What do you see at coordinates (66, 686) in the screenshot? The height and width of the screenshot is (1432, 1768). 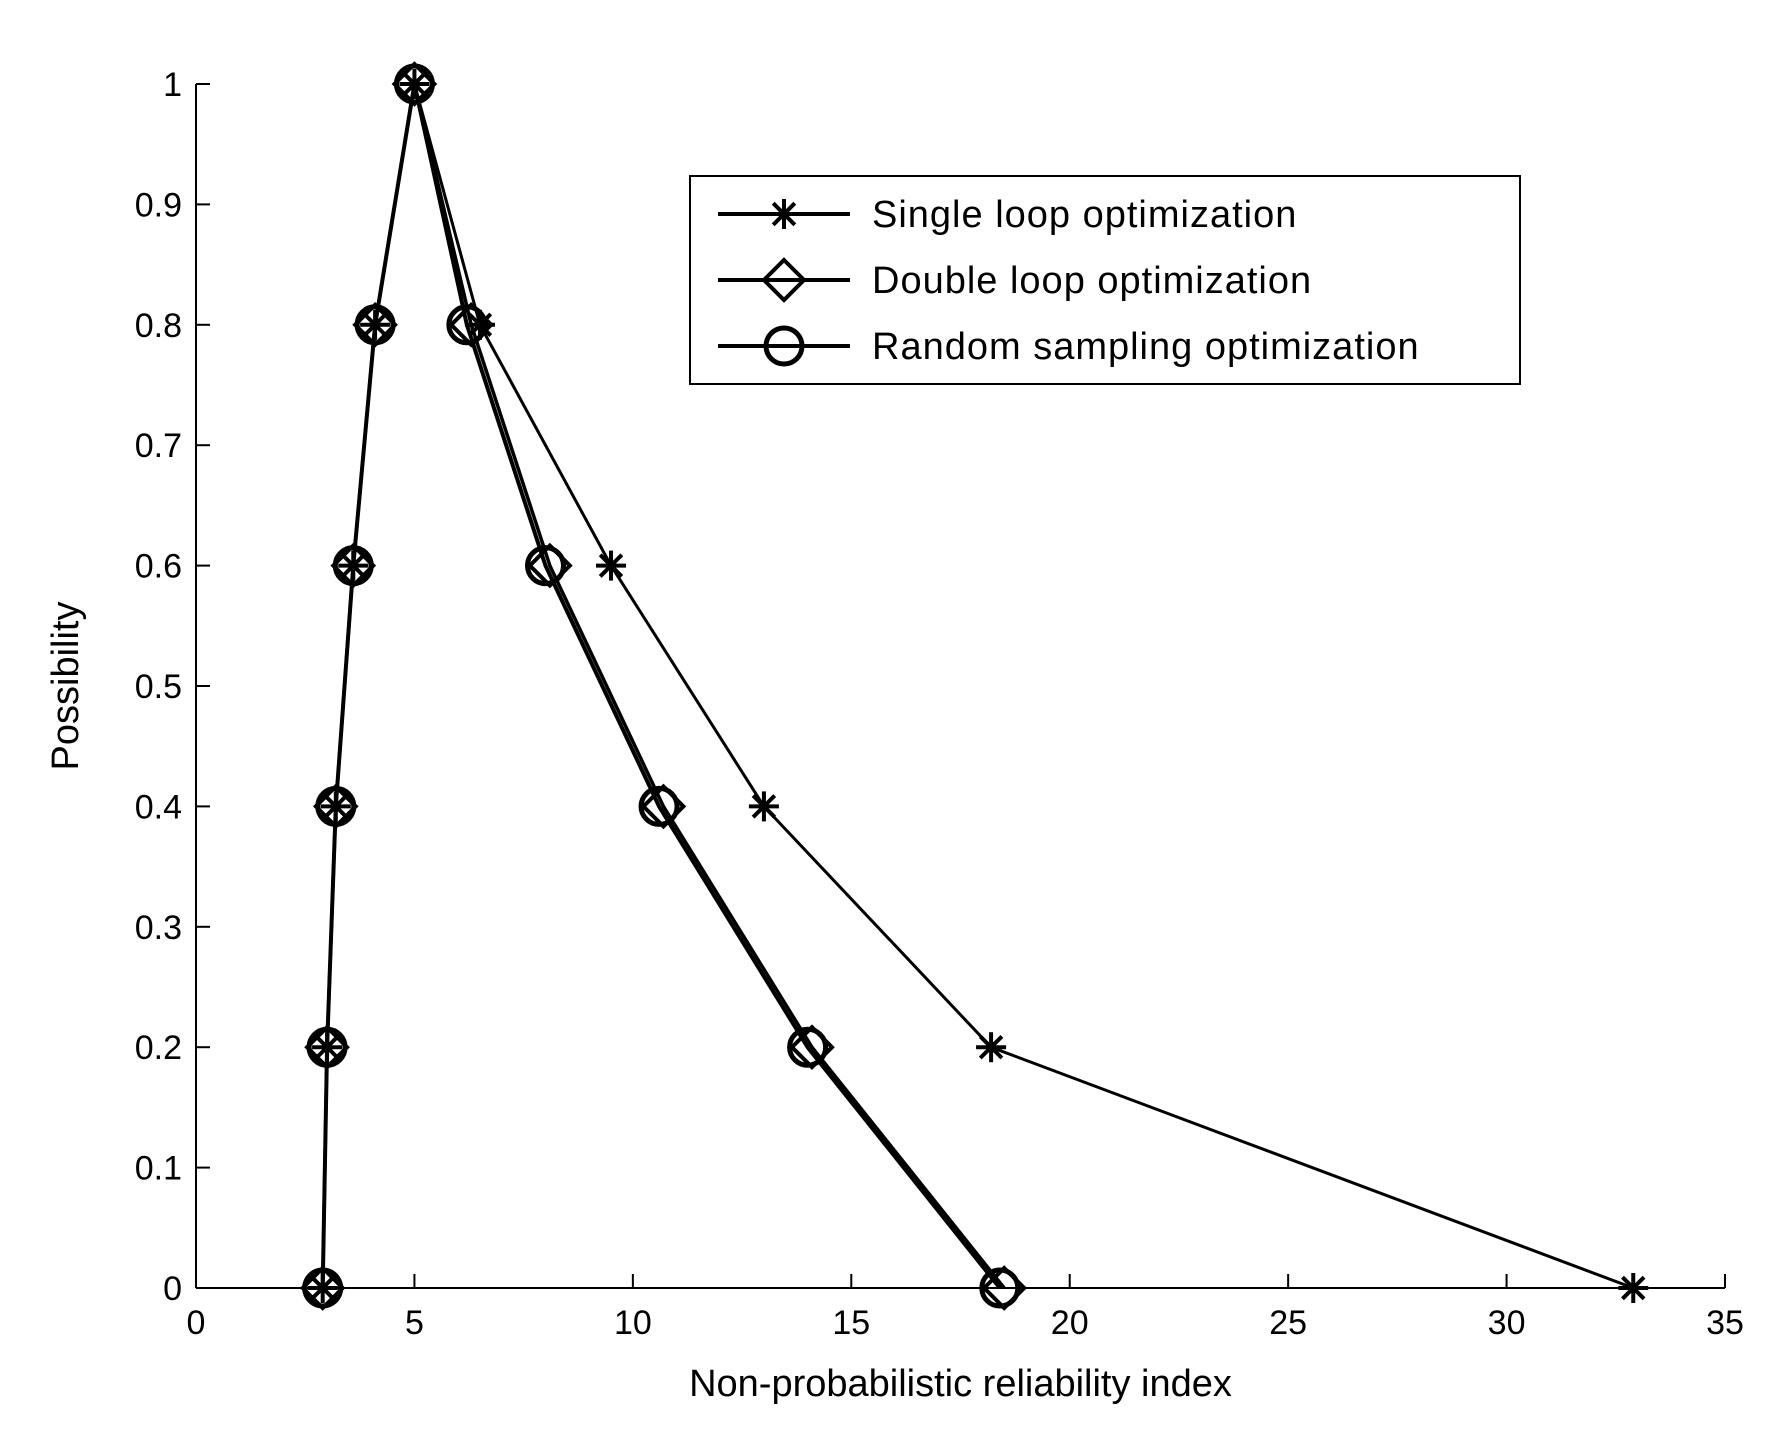 I see `y-axis-label: Possibility` at bounding box center [66, 686].